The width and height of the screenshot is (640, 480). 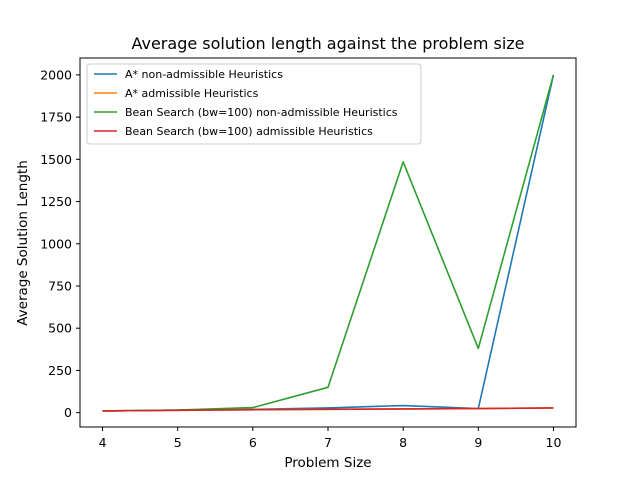 What do you see at coordinates (56, 74) in the screenshot?
I see `y-tick-label: 2000` at bounding box center [56, 74].